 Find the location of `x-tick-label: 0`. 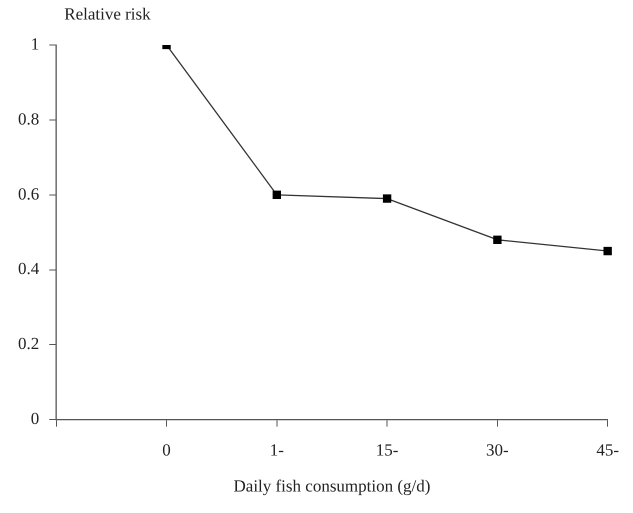

x-tick-label: 0 is located at coordinates (166, 450).